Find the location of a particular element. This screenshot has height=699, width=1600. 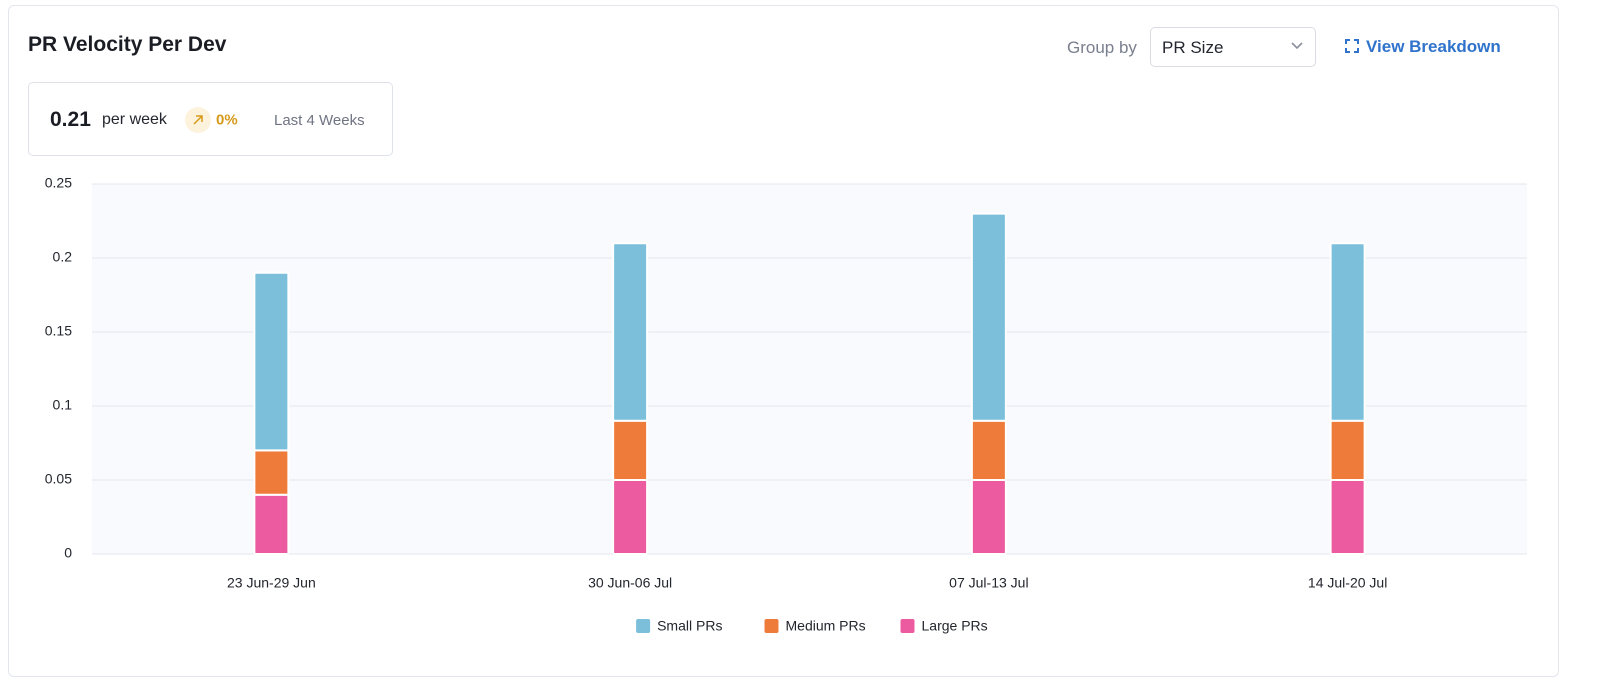

action-label: View Breakdown is located at coordinates (1433, 46).